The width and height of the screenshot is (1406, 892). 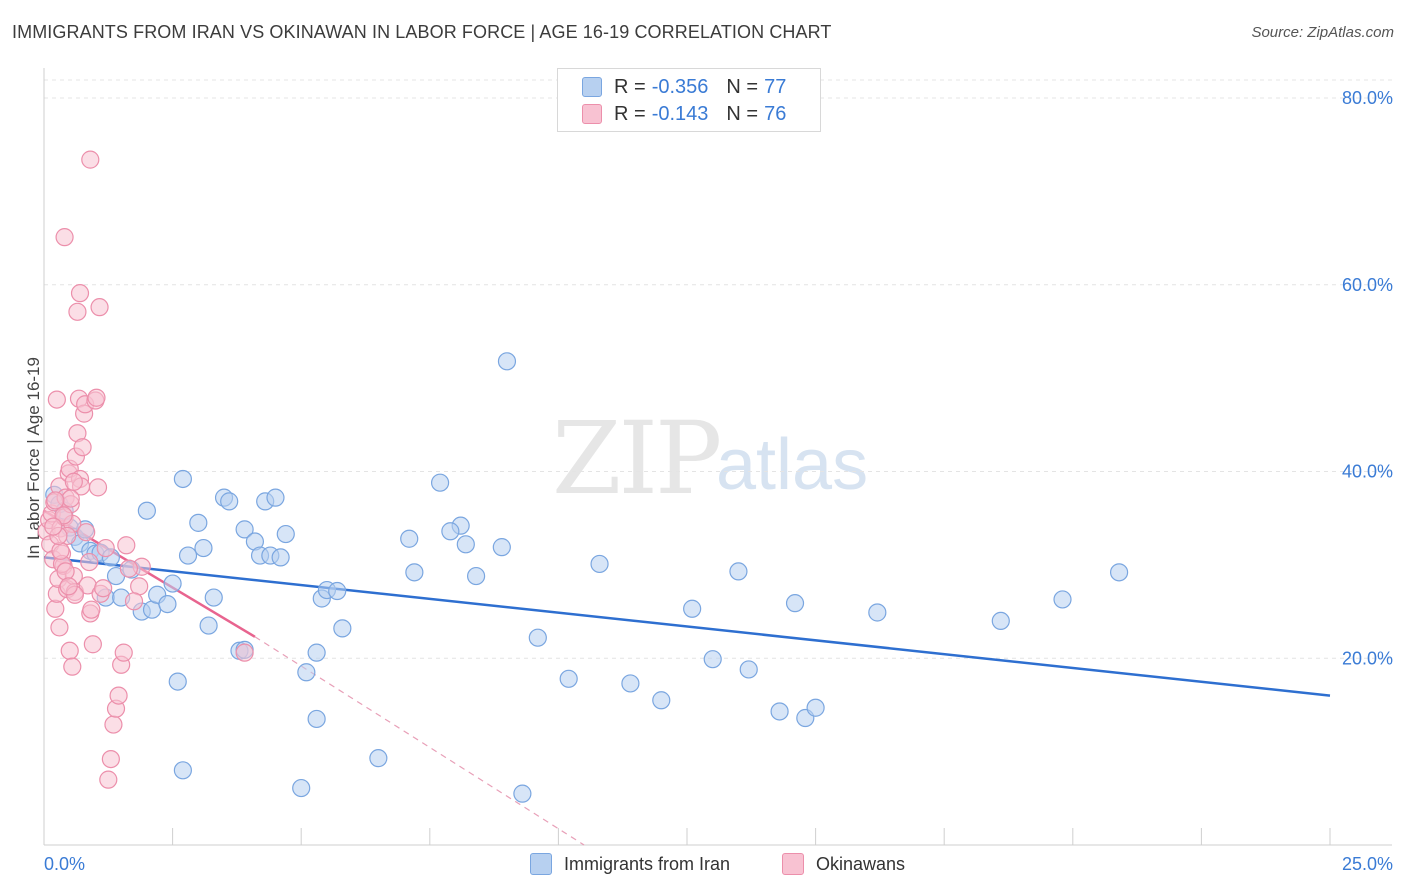 I want to click on legend-row-okinawan: R = -0.143 N = 76, so click(x=693, y=114).